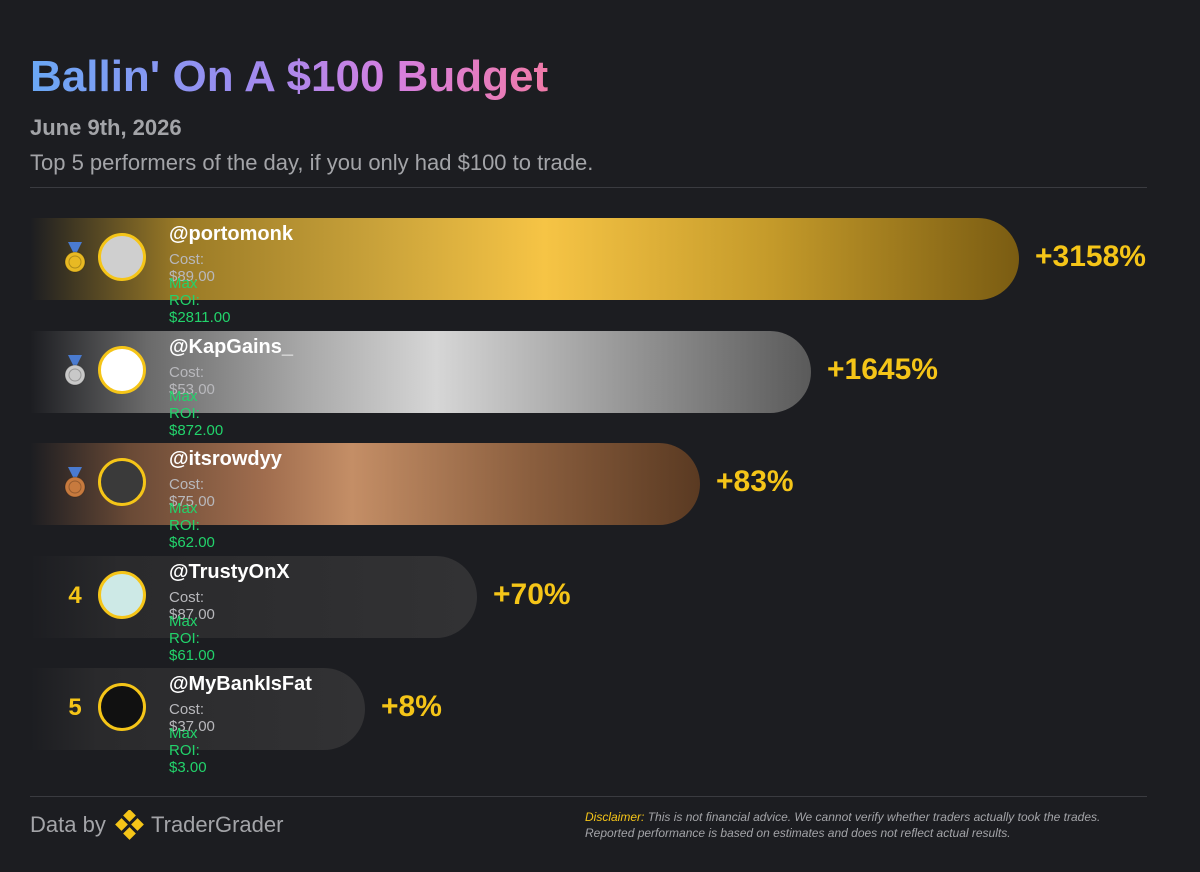 Image resolution: width=1200 pixels, height=872 pixels. I want to click on roi-percent: +83%, so click(755, 481).